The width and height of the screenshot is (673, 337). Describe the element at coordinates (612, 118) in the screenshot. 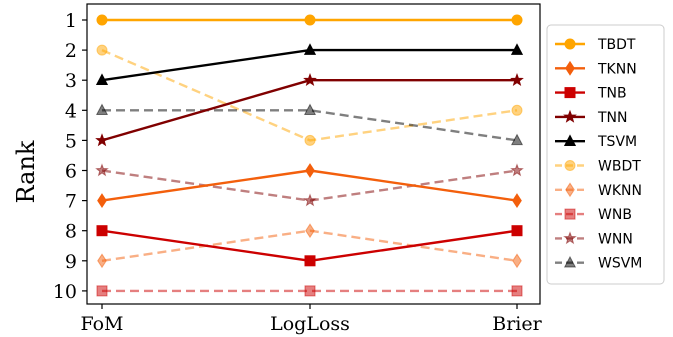

I see `legend-label-tnn: TNN` at that location.